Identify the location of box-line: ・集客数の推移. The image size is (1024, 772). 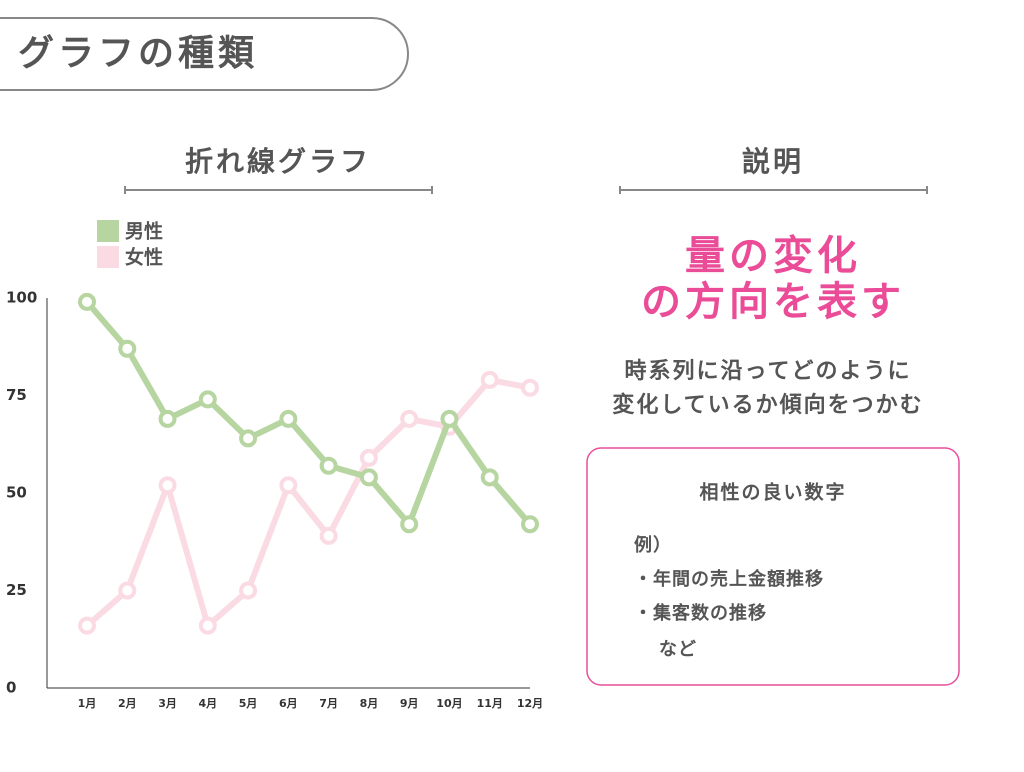
(700, 613).